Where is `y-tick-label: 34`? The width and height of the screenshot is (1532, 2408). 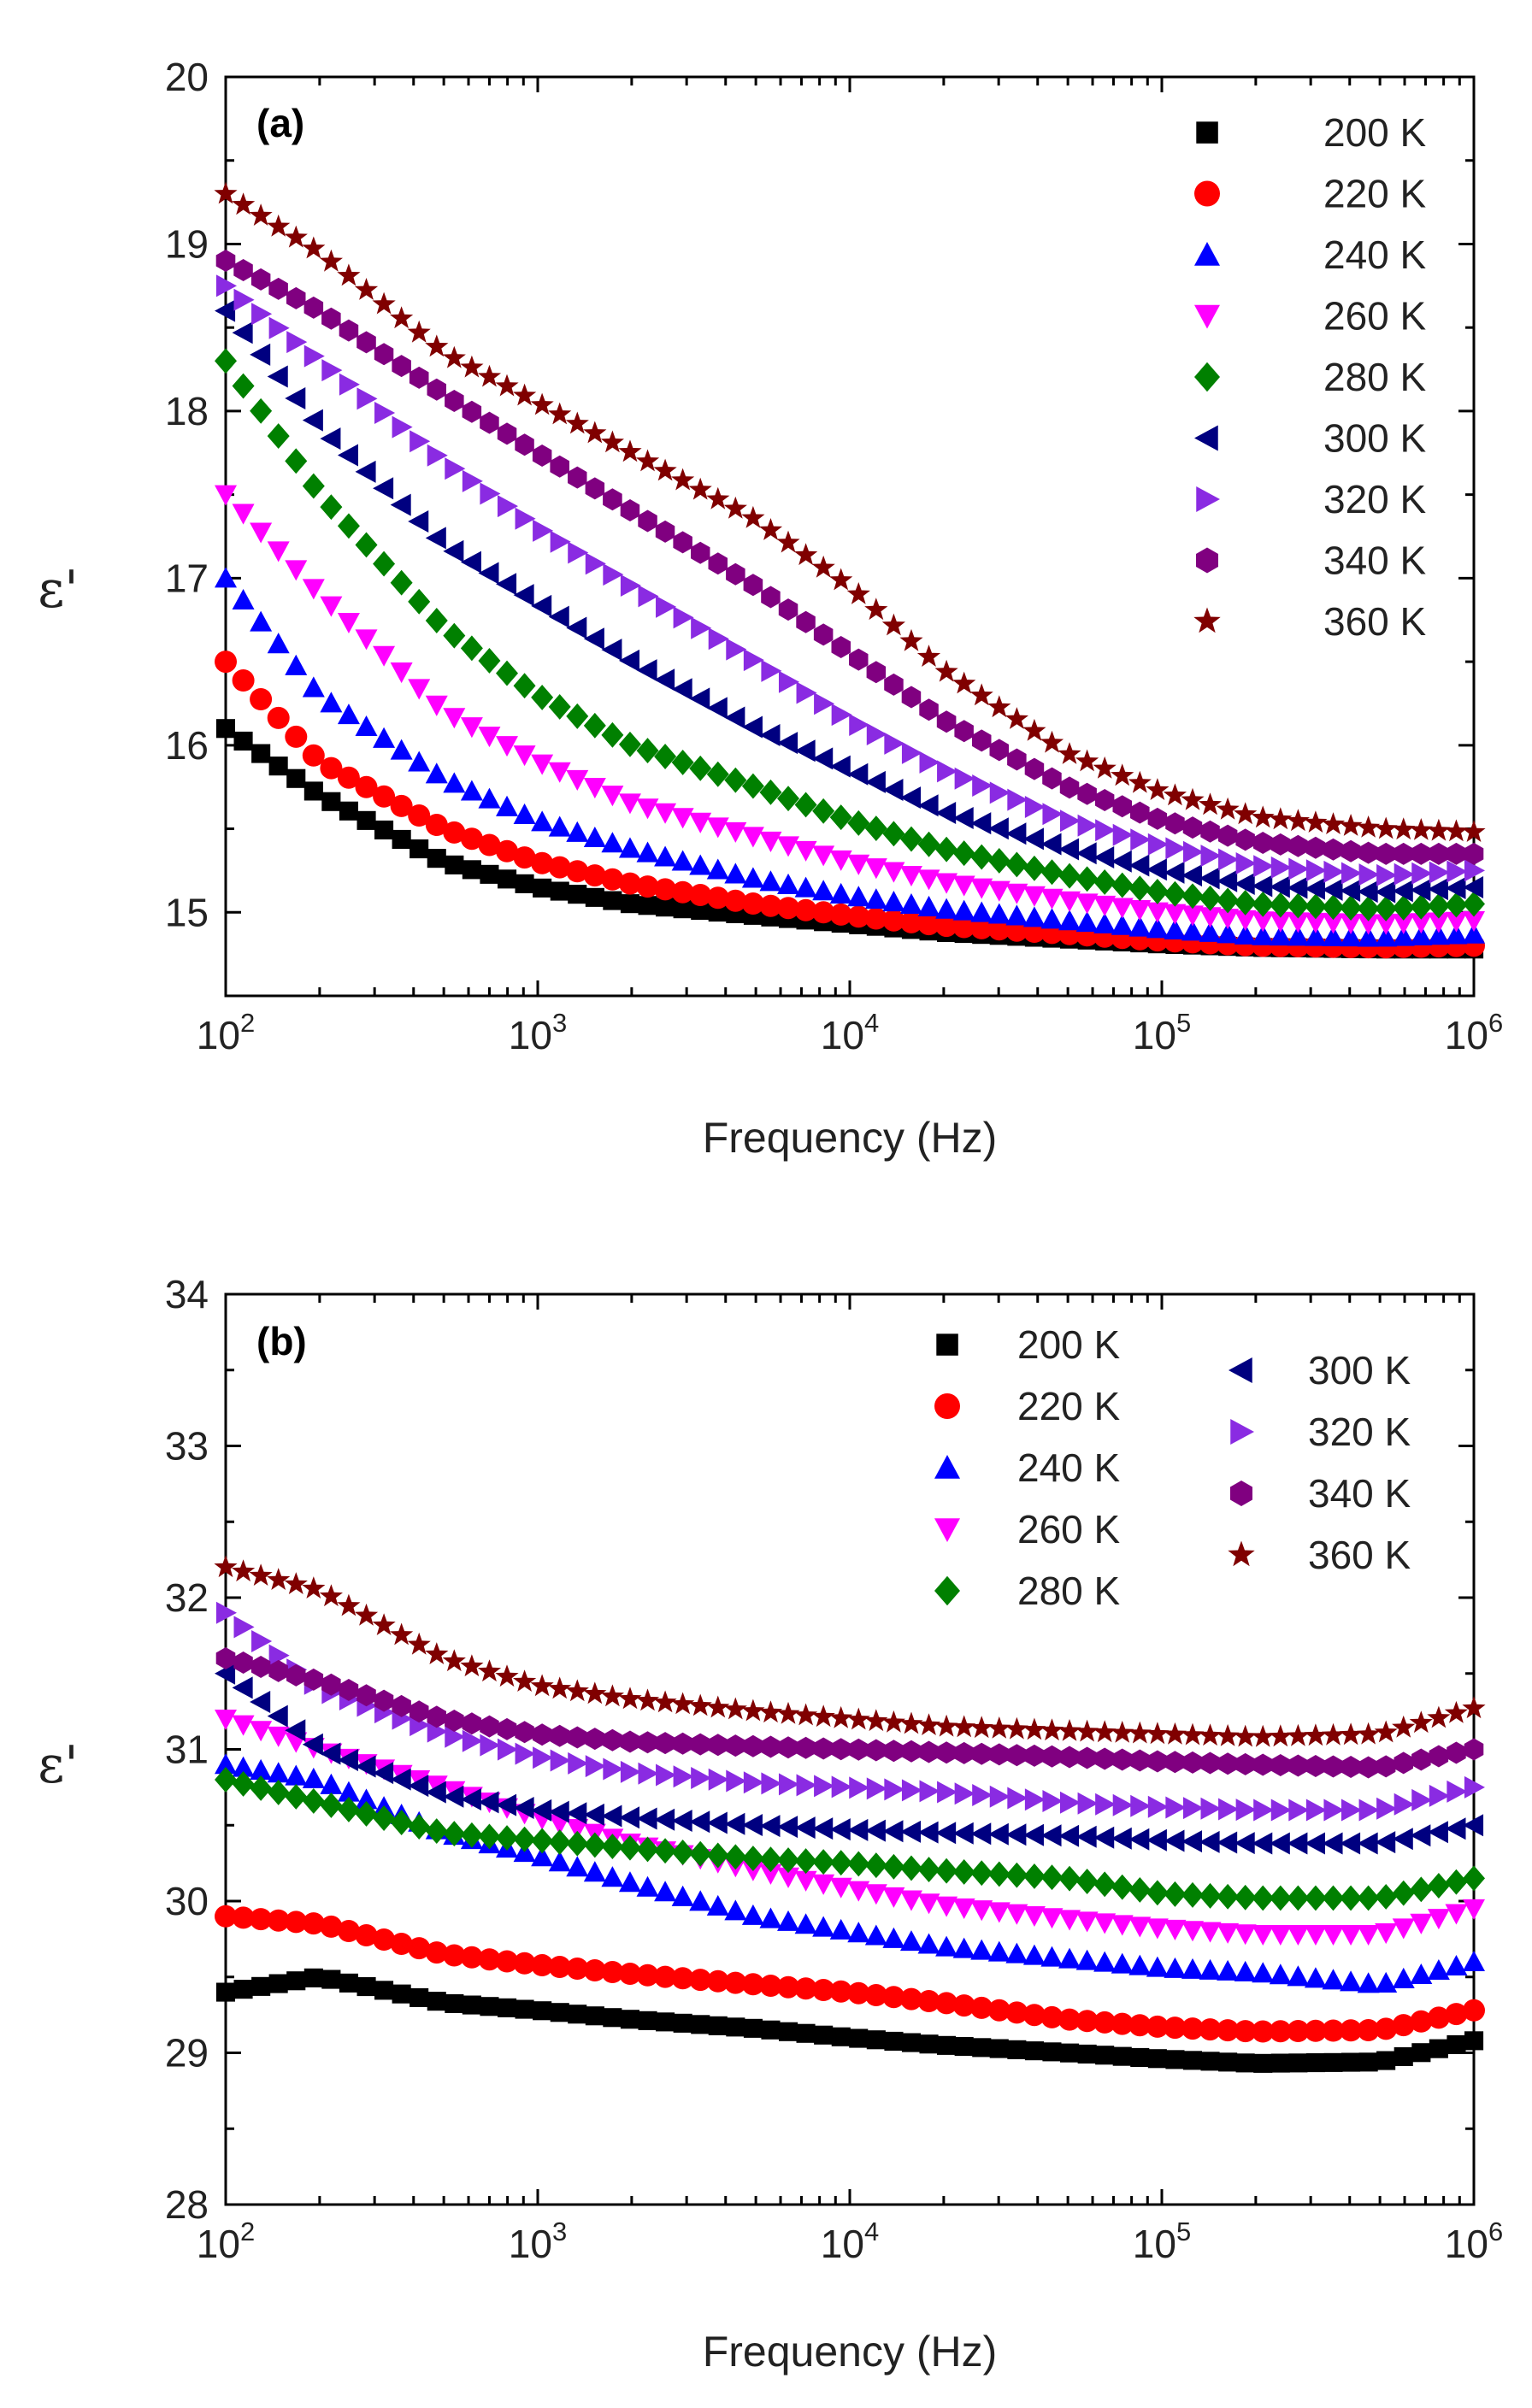
y-tick-label: 34 is located at coordinates (187, 1294).